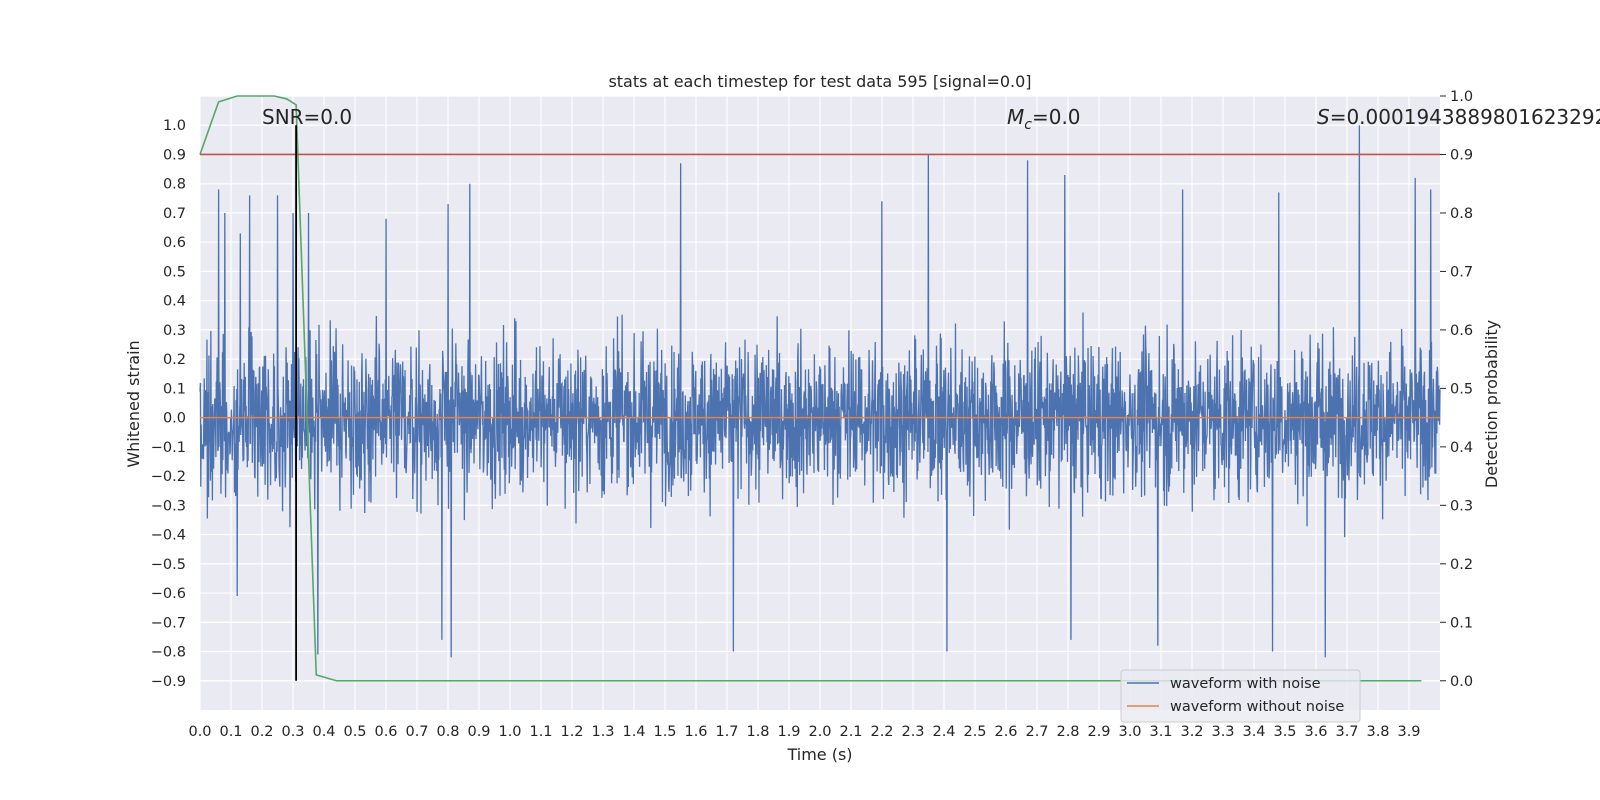 This screenshot has height=800, width=1600. Describe the element at coordinates (174, 419) in the screenshot. I see `y-tick-label: 0.0` at that location.